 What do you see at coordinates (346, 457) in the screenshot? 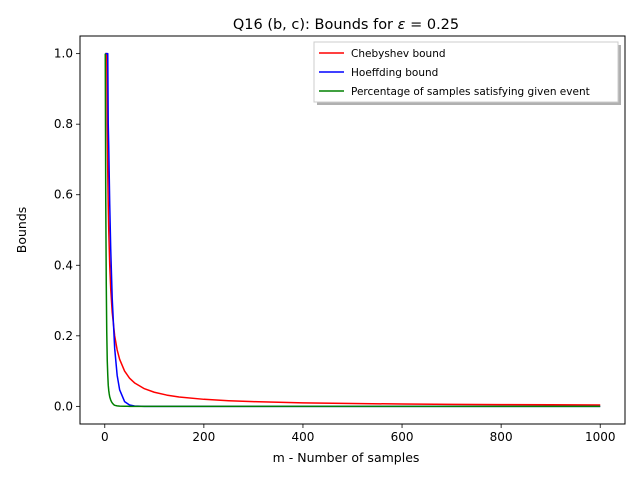
I see `x-axis-label: m - Number of samples` at bounding box center [346, 457].